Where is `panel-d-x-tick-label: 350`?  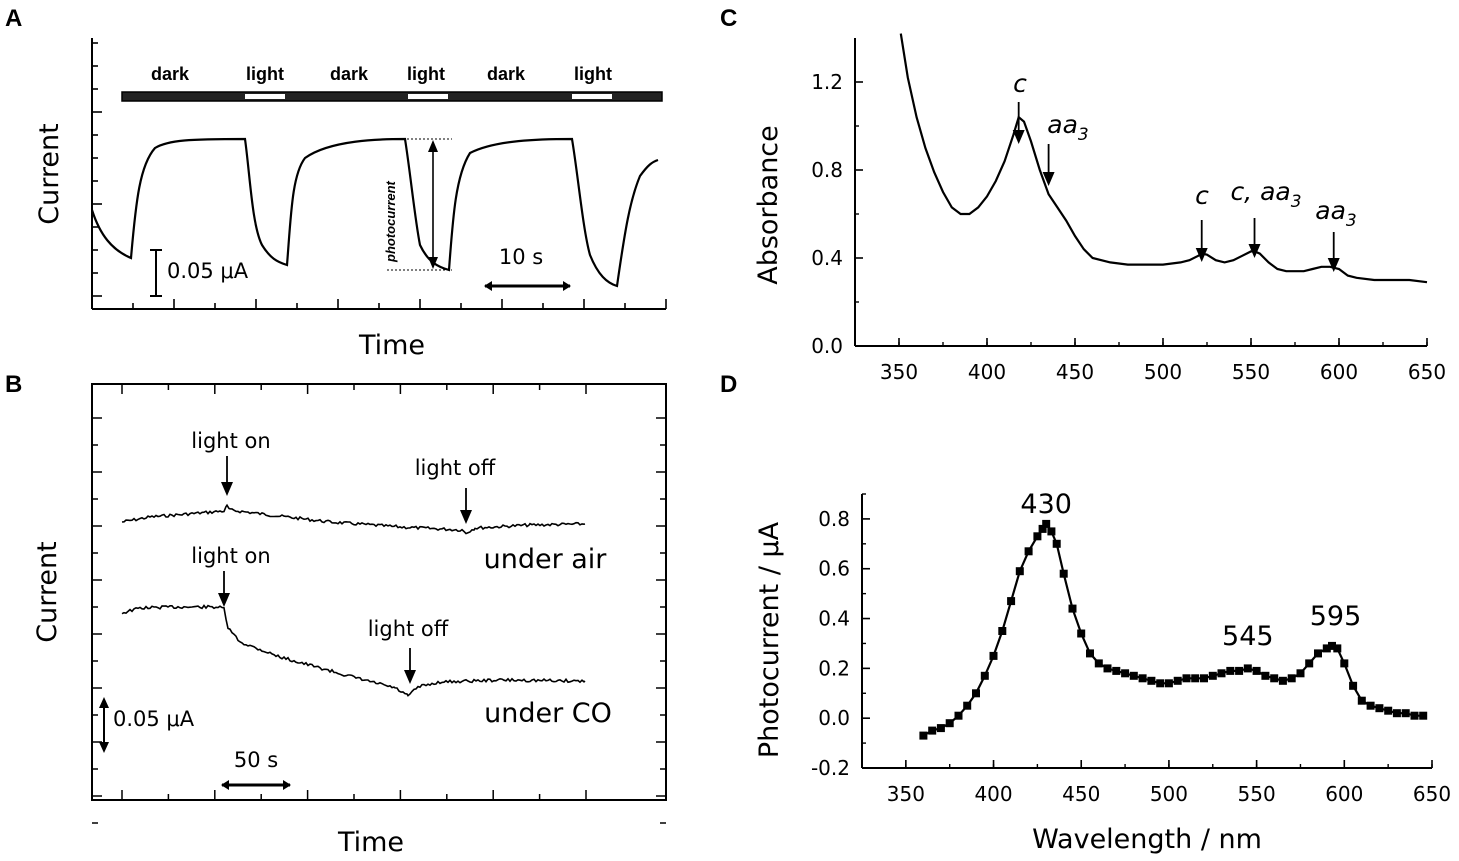
panel-d-x-tick-label: 350 is located at coordinates (906, 794).